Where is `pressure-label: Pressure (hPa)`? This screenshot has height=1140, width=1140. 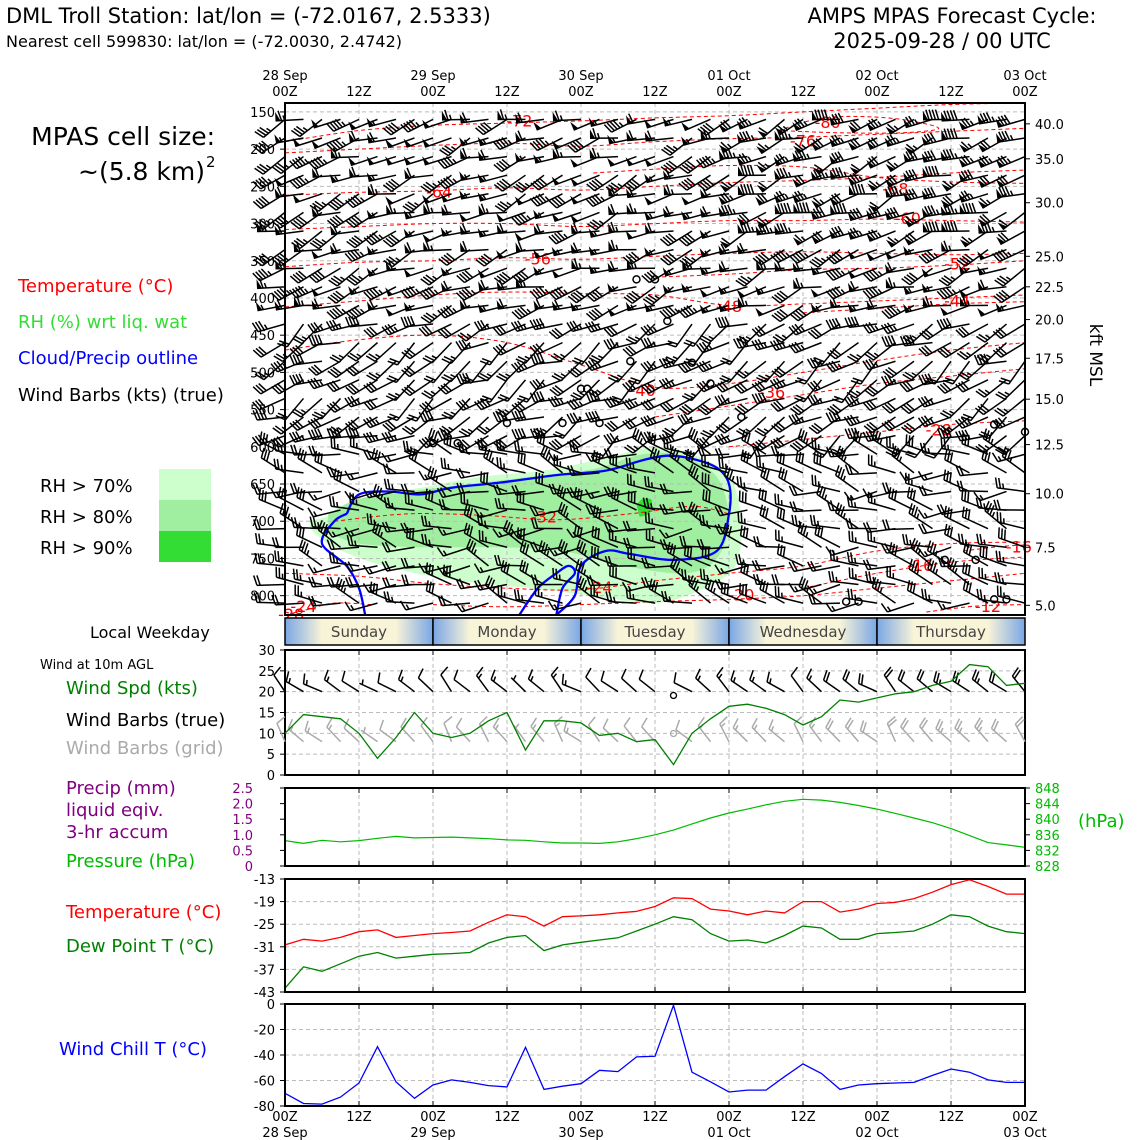
pressure-label: Pressure (hPa) is located at coordinates (130, 861).